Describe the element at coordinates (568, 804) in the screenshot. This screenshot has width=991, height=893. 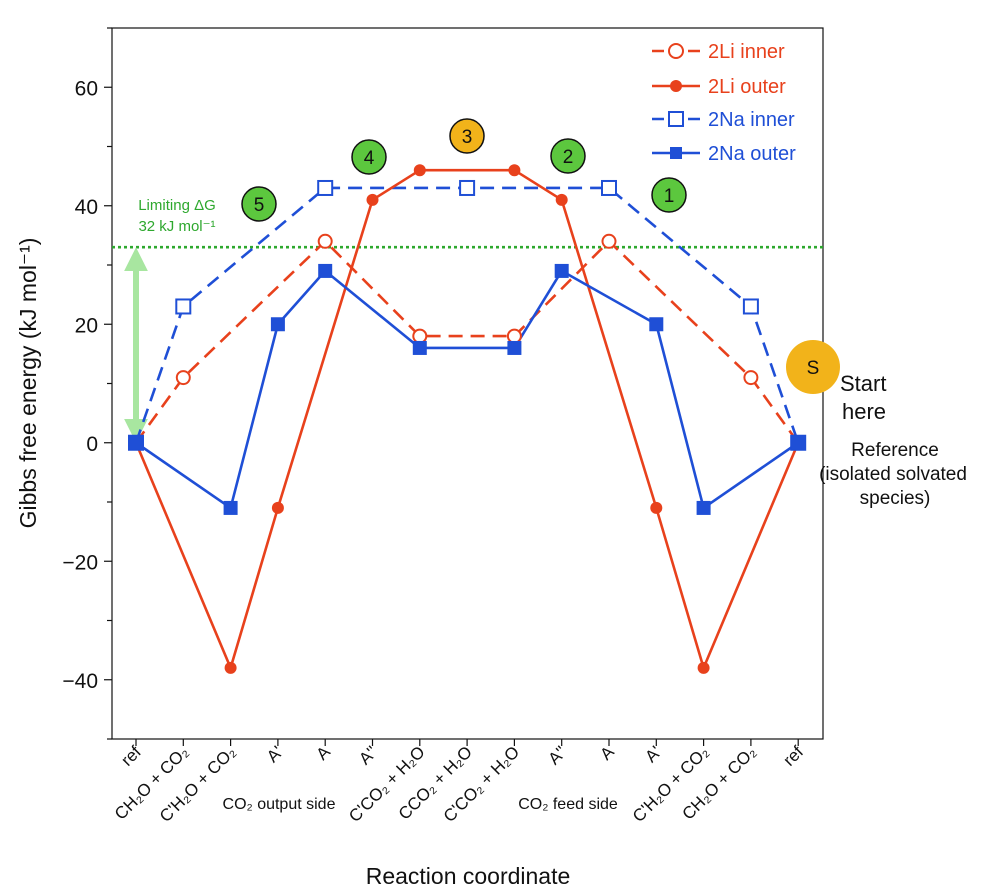
I see `feed-side-label: CO₂ feed side` at that location.